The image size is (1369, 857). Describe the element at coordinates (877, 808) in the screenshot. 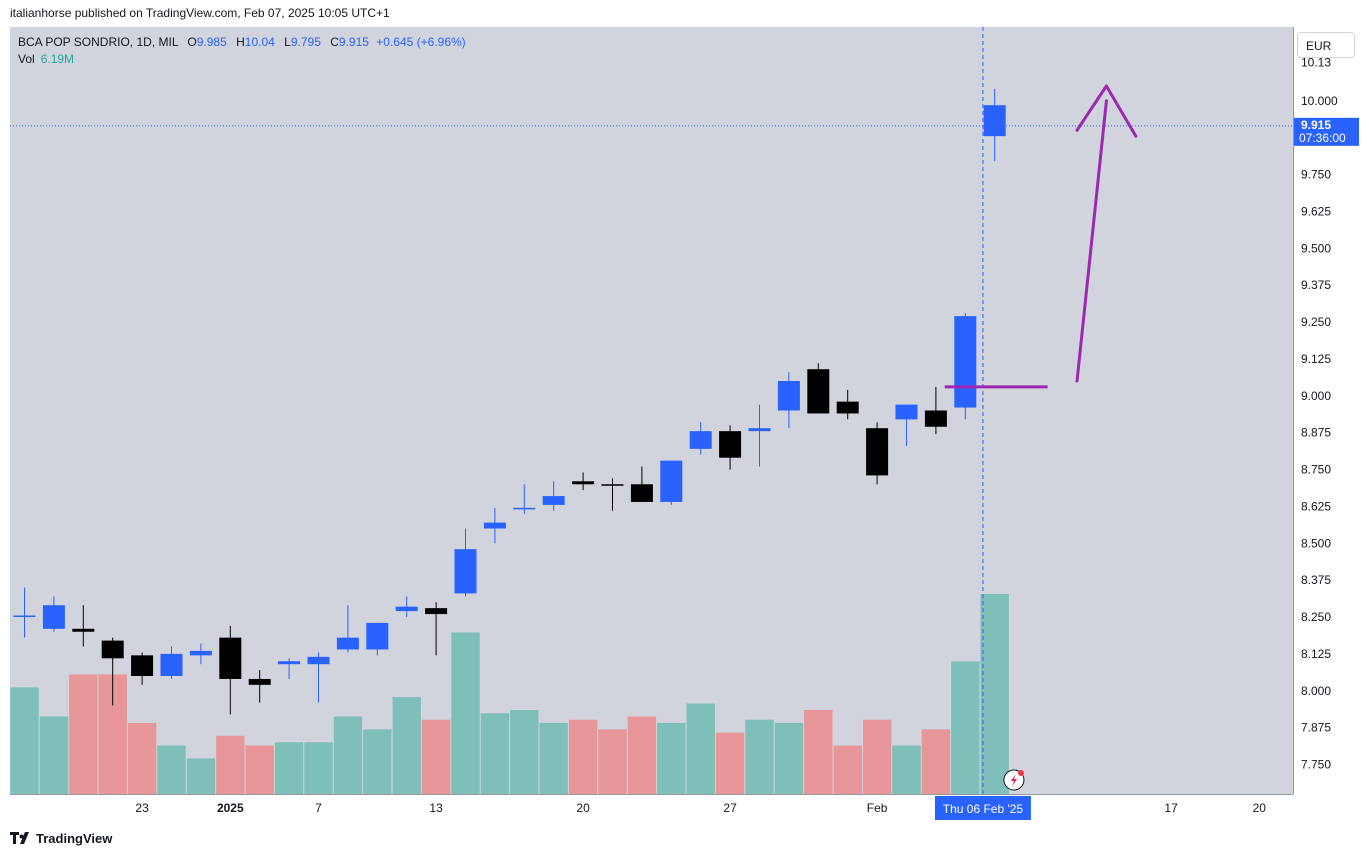

I see `x-tick-label: Feb` at that location.